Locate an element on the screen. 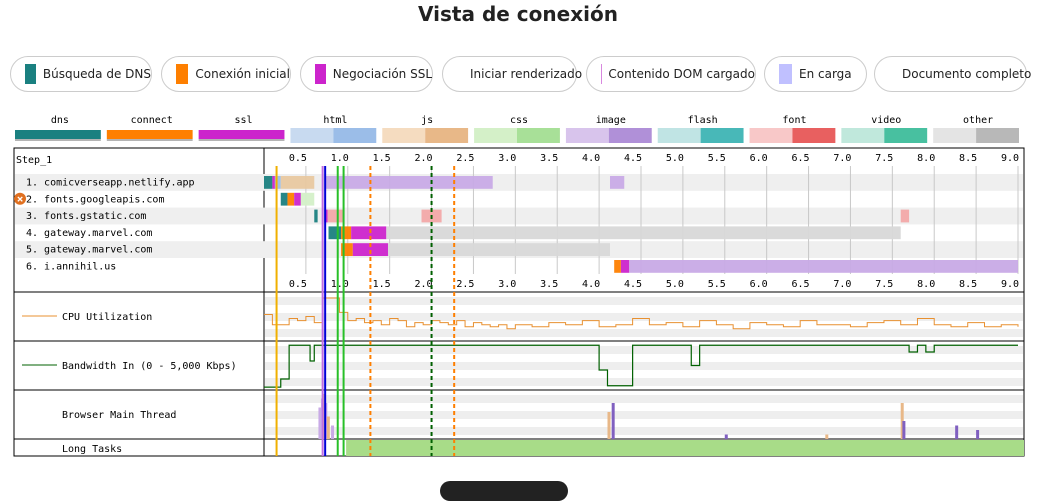 Image resolution: width=1050 pixels, height=501 pixels. type-legend-label: connect is located at coordinates (152, 120).